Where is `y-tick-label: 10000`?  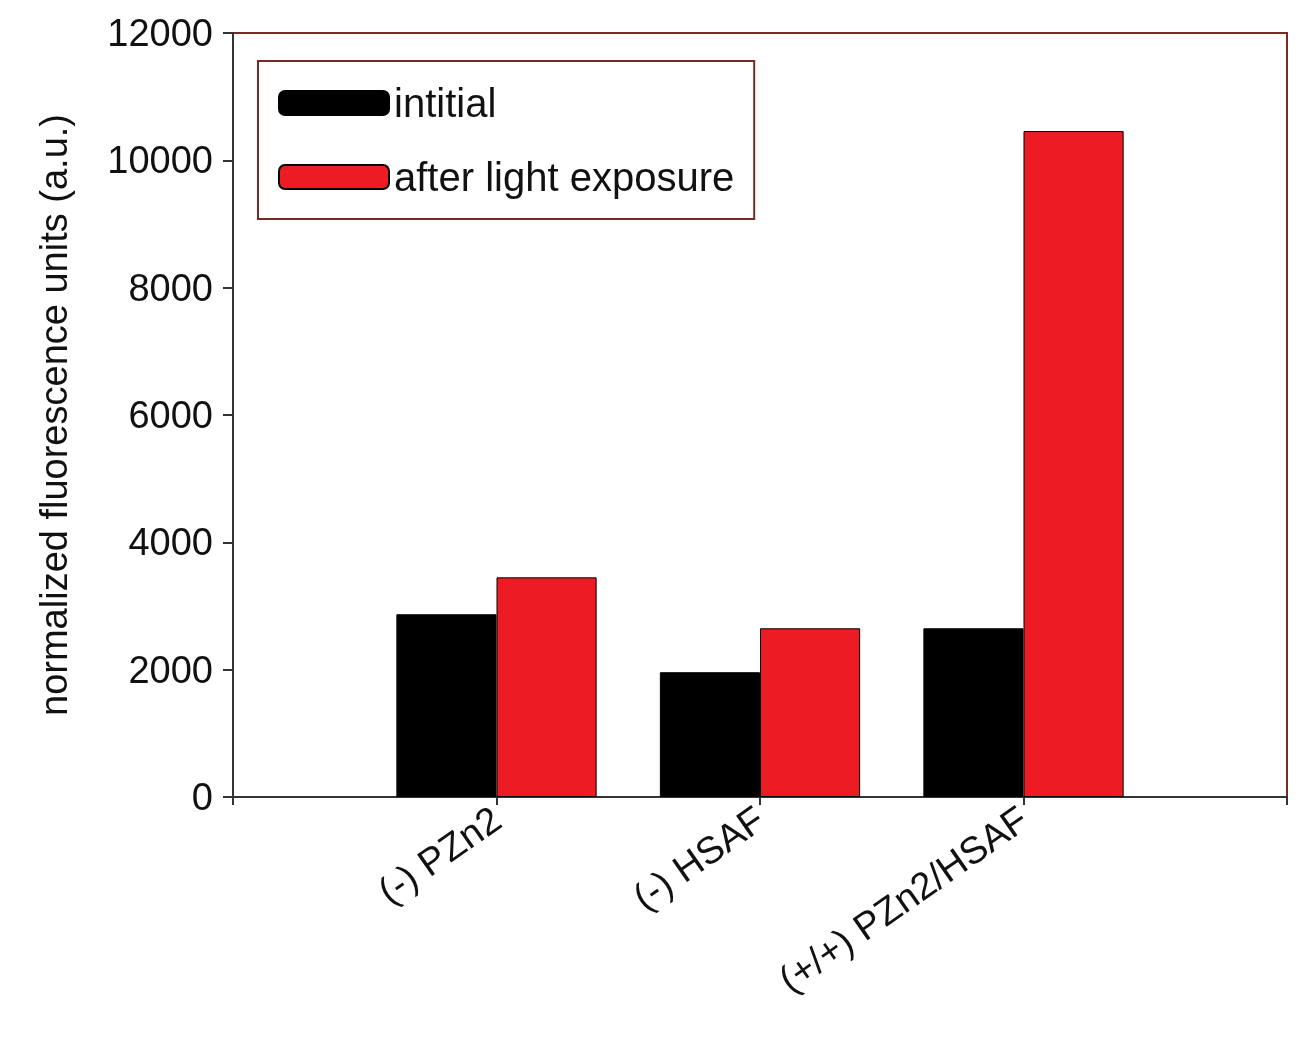 y-tick-label: 10000 is located at coordinates (160, 160).